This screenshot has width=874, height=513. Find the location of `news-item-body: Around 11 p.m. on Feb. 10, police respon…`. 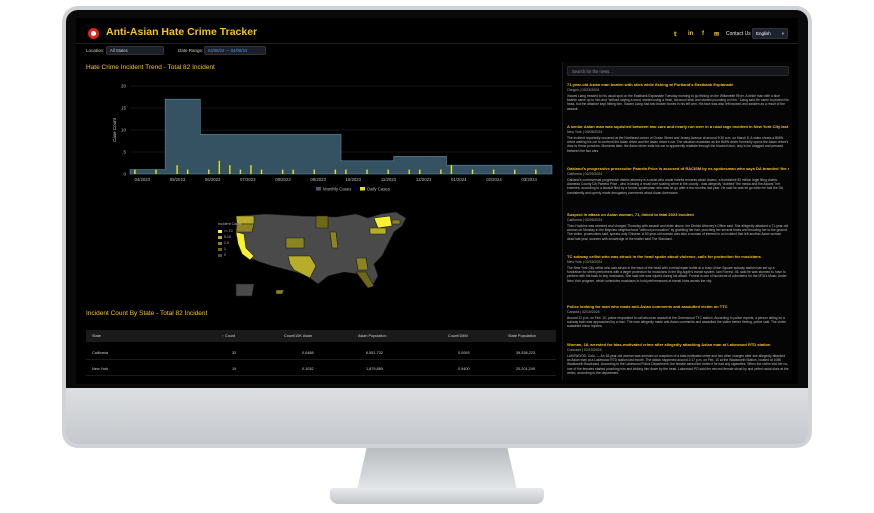

news-item-body: Around 11 p.m. on Feb. 10, police respon… is located at coordinates (677, 322).